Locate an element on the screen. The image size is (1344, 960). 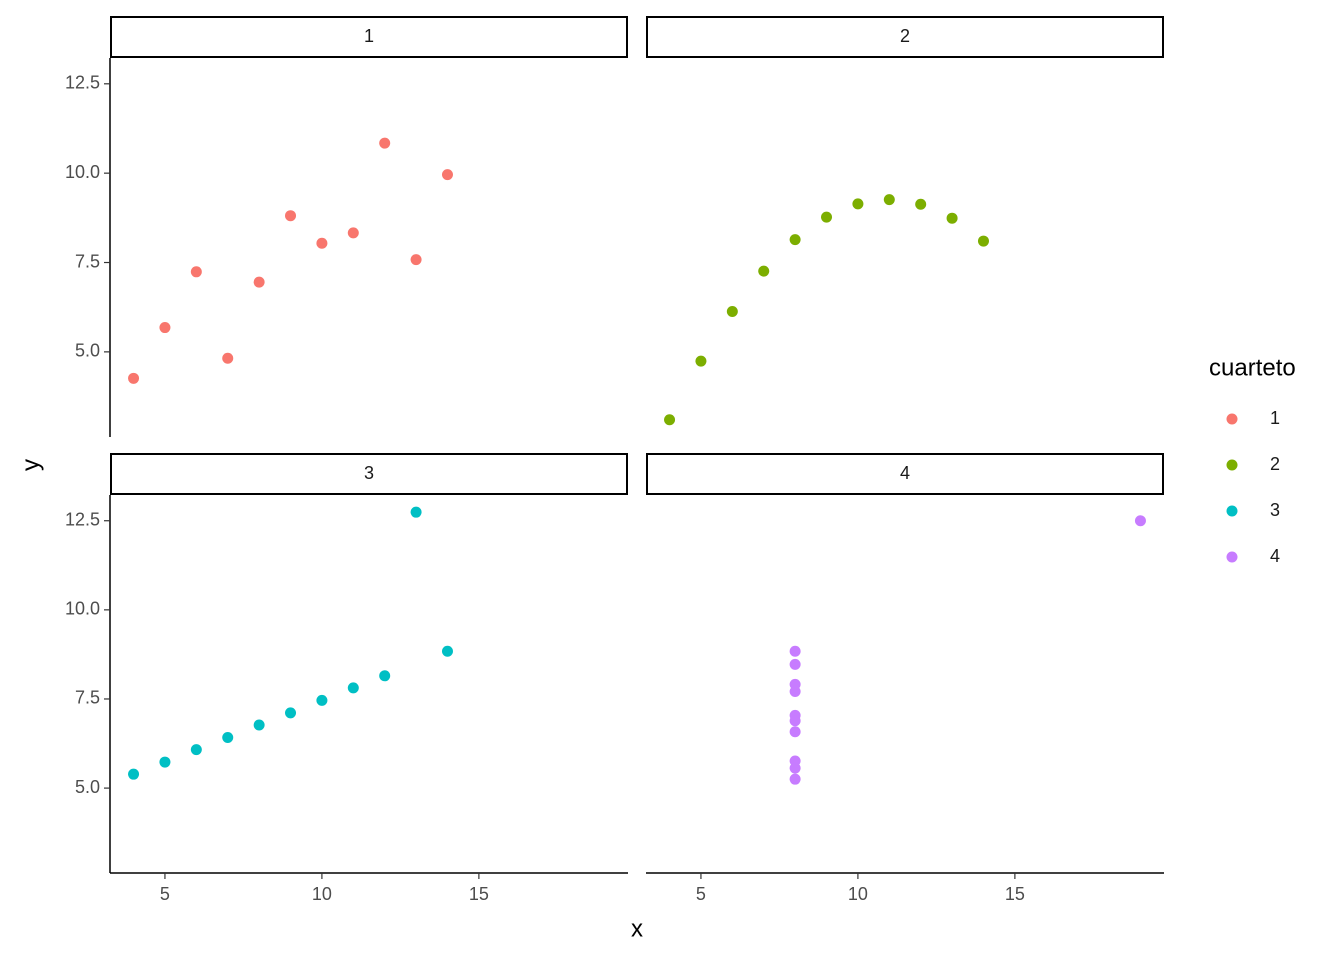
strip-label: 3 is located at coordinates (369, 473).